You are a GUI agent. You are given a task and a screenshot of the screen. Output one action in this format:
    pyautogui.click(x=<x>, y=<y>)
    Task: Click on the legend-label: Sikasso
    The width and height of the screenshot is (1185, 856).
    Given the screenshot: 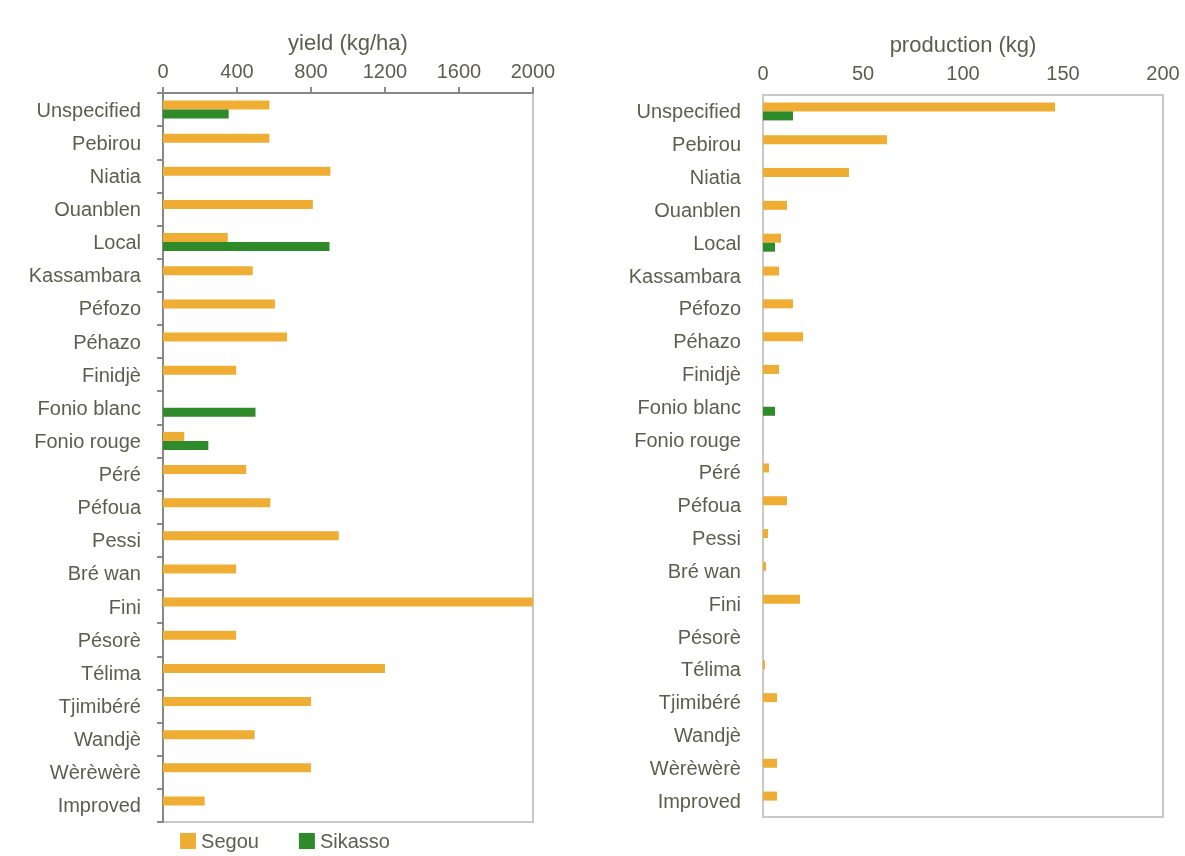 What is the action you would take?
    pyautogui.click(x=354, y=841)
    